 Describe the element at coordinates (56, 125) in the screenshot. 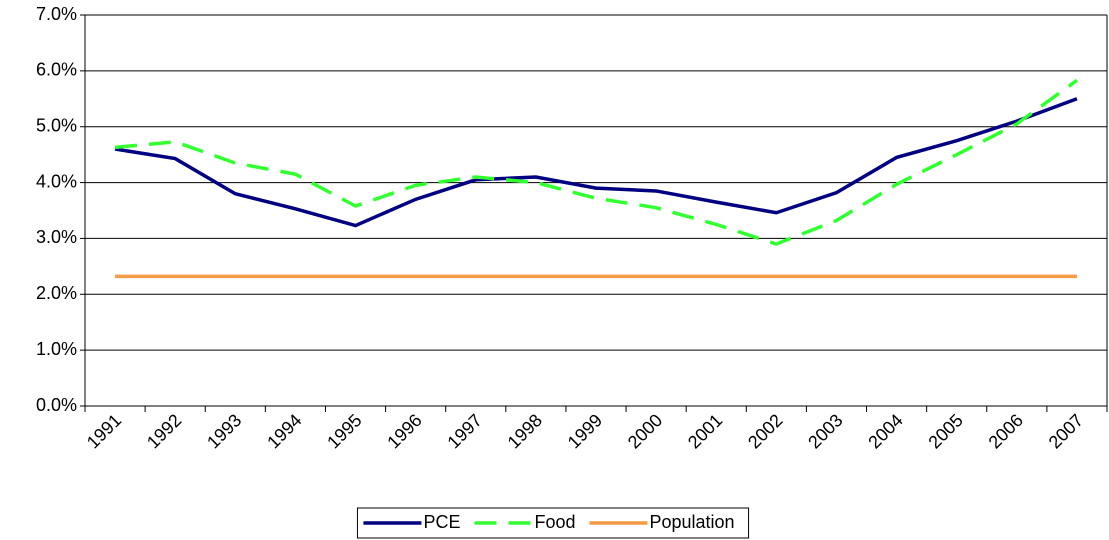

I see `y-tick-label: 5.0%` at that location.